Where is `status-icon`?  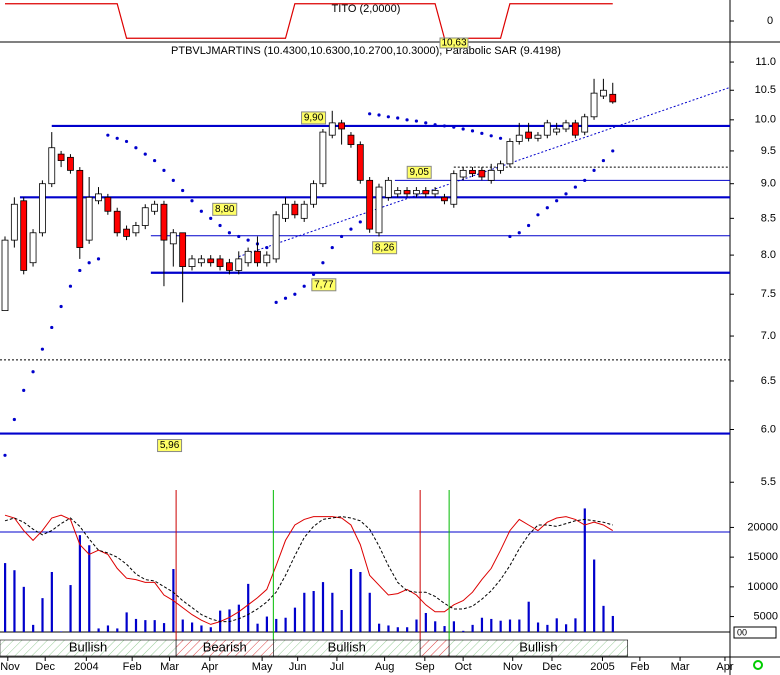
status-icon is located at coordinates (758, 665).